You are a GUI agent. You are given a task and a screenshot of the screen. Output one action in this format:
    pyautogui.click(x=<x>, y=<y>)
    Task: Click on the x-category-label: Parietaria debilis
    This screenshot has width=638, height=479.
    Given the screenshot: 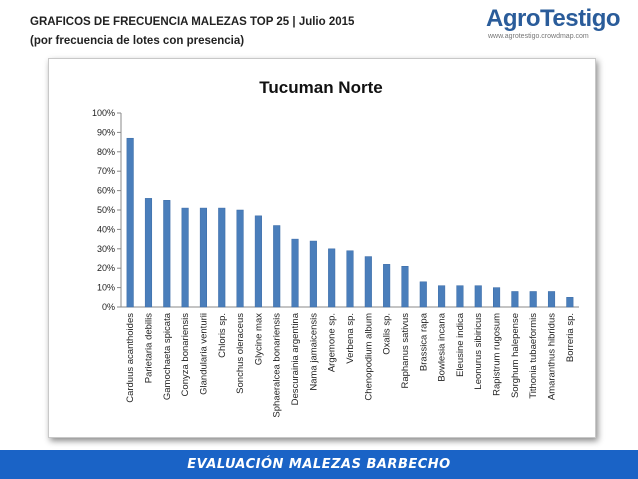 What is the action you would take?
    pyautogui.click(x=148, y=348)
    